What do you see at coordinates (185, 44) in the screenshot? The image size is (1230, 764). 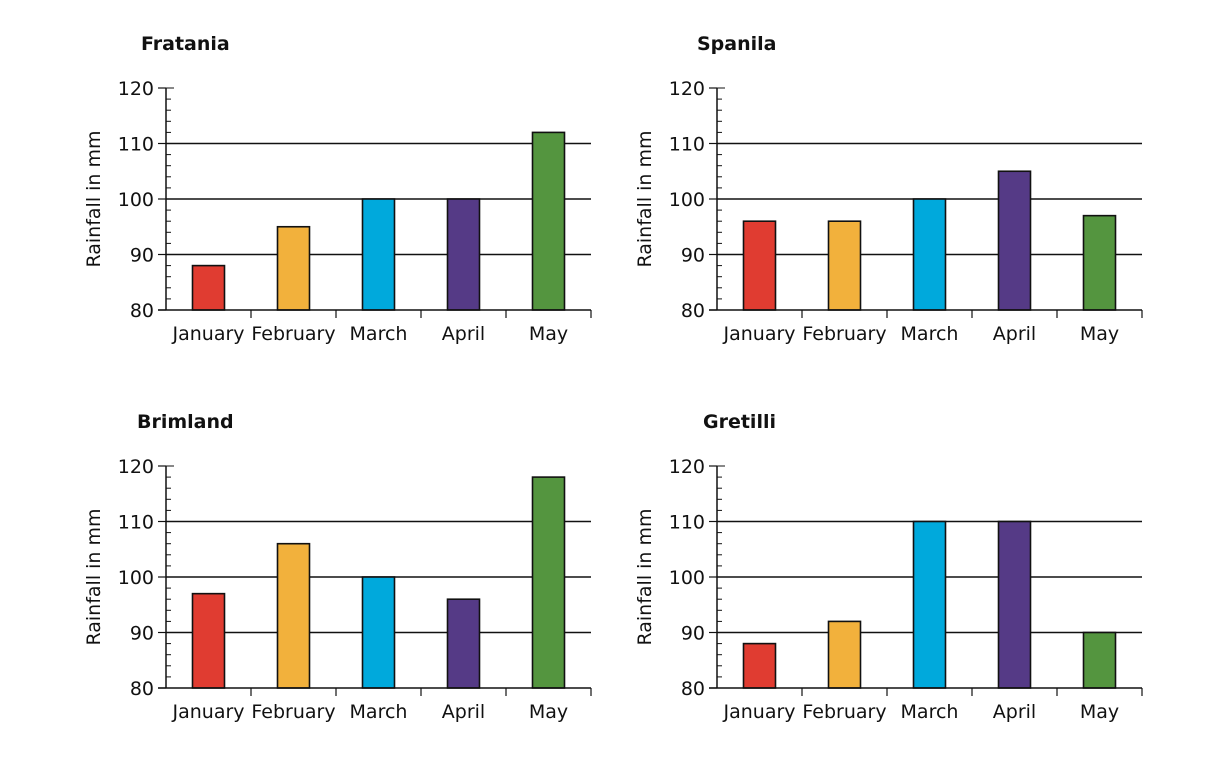 I see `chart-title: Fratania` at bounding box center [185, 44].